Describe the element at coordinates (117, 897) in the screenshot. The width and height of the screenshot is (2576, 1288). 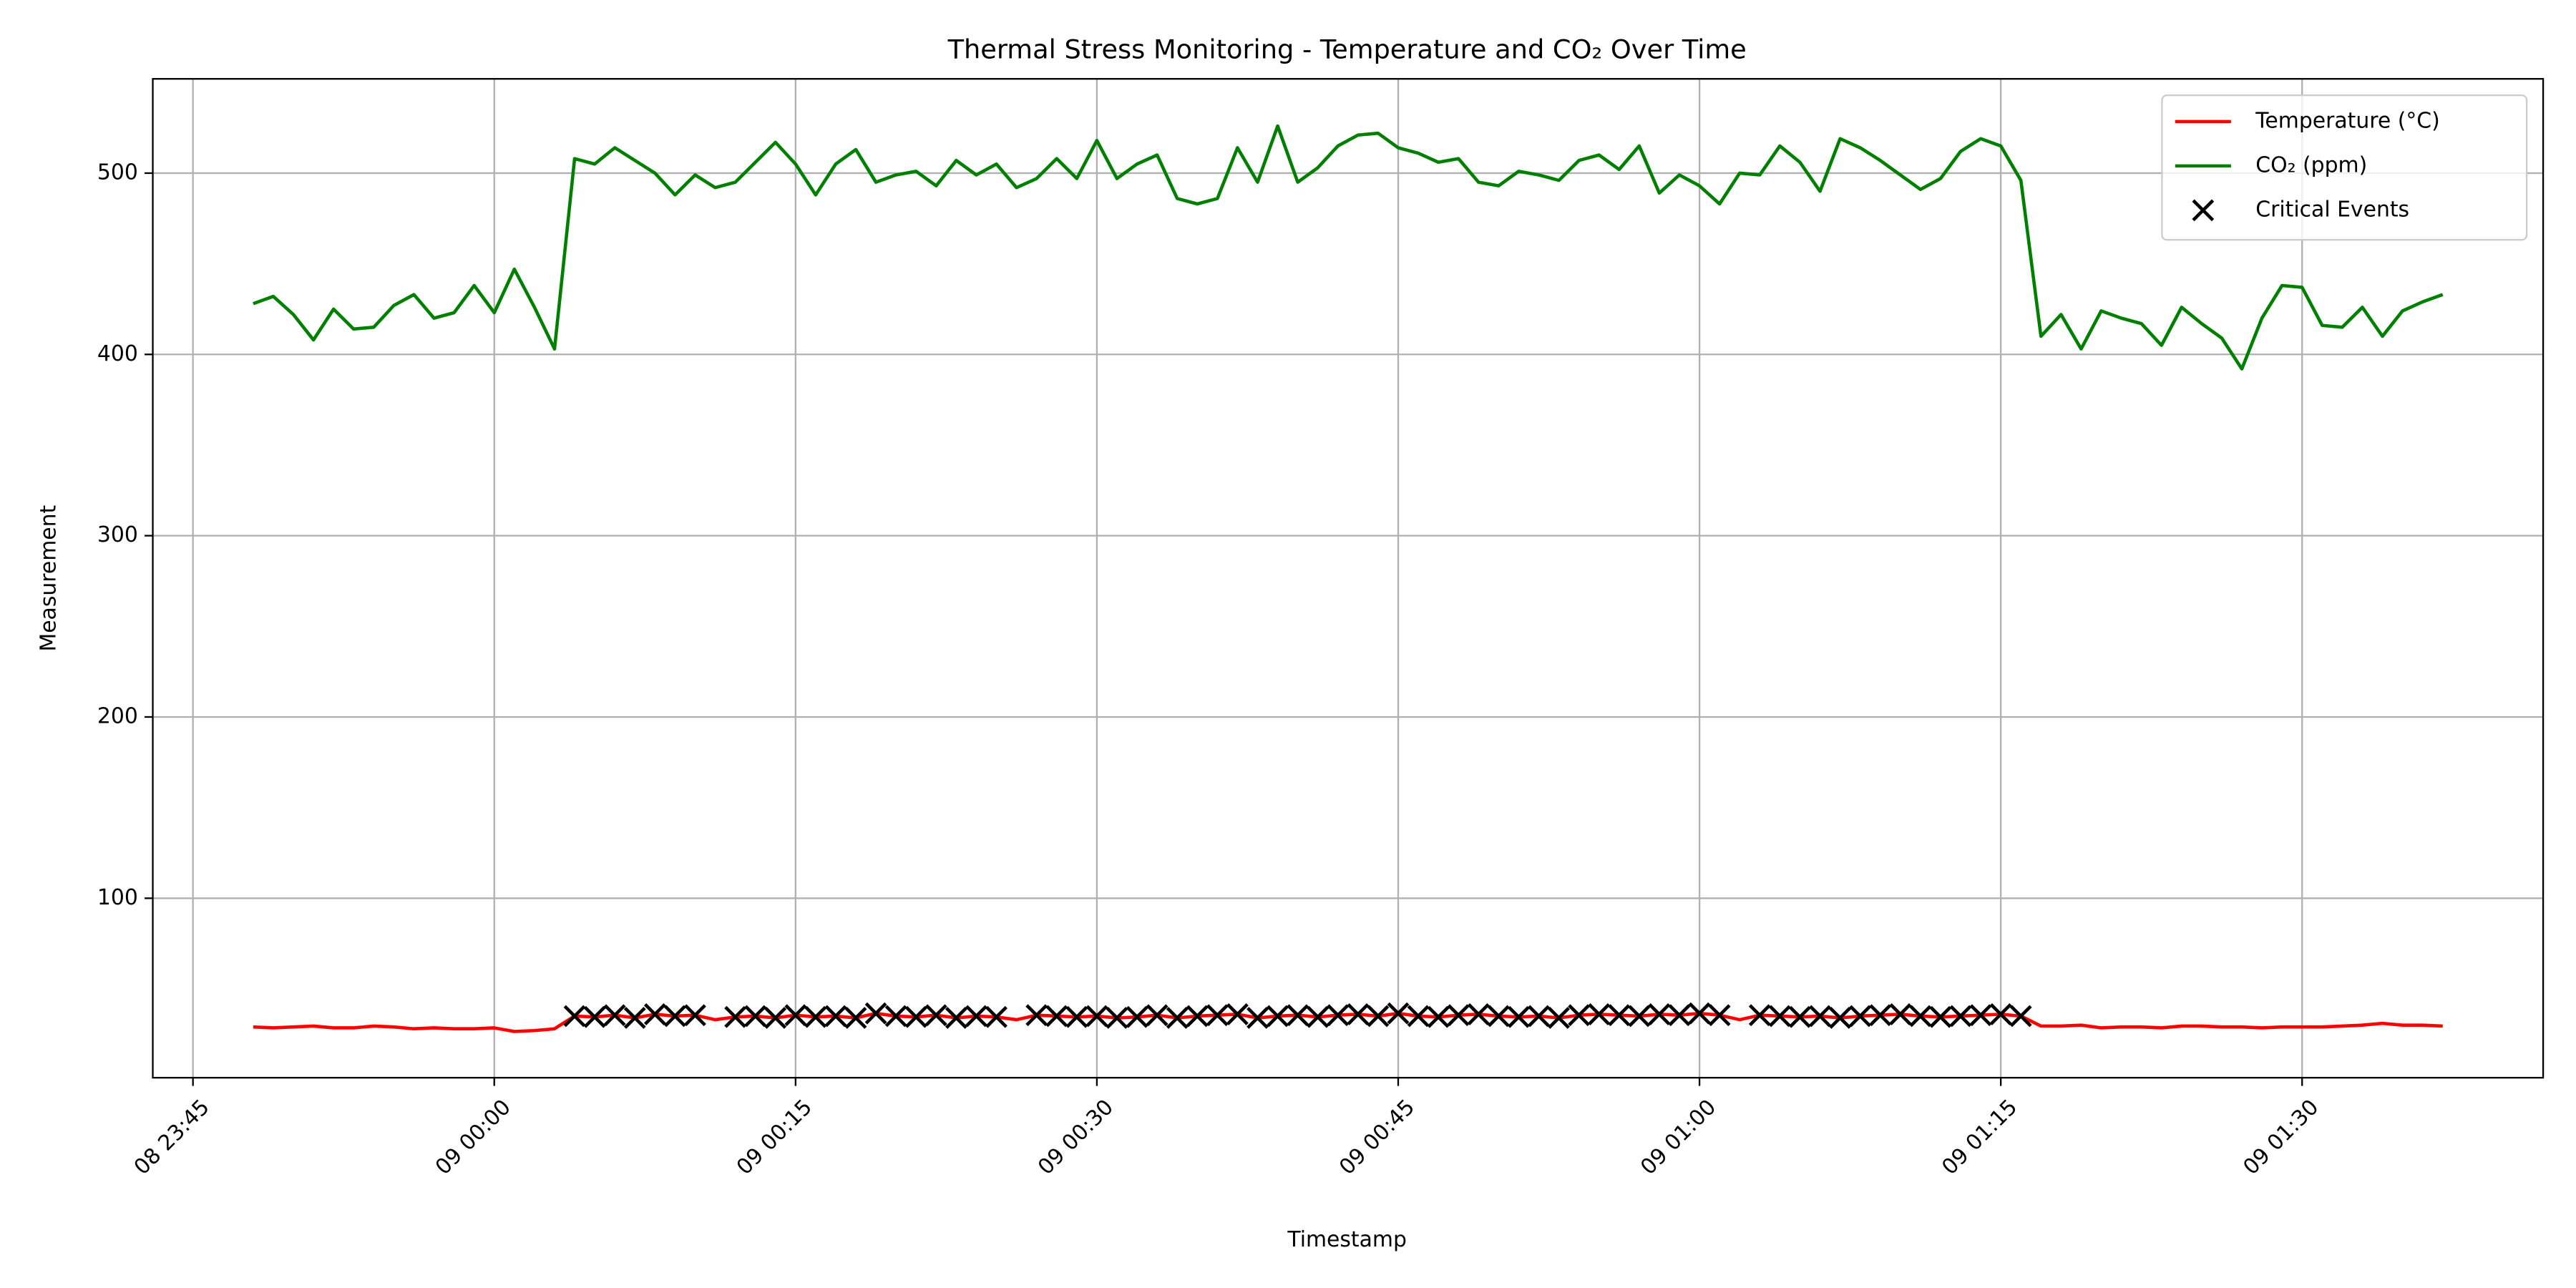
I see `y-tick-label: 100` at that location.